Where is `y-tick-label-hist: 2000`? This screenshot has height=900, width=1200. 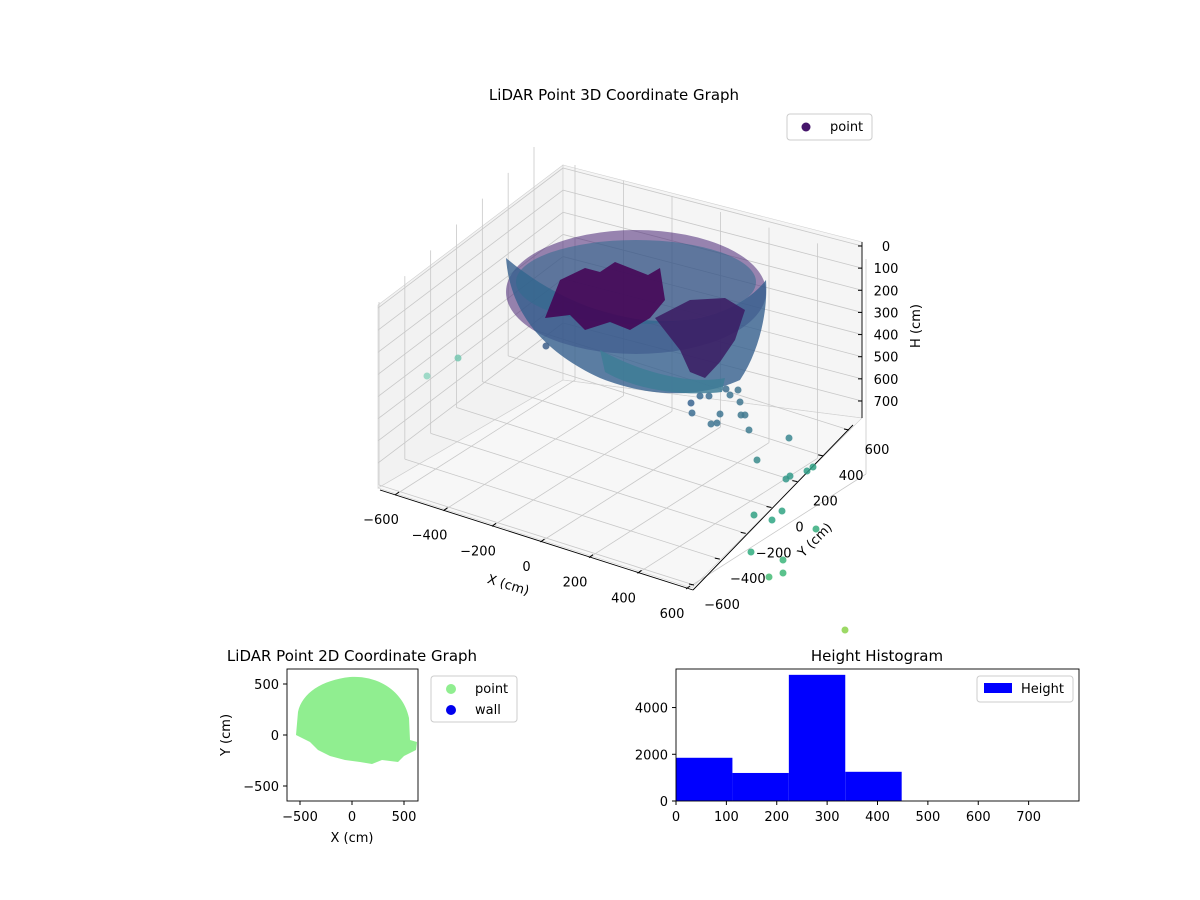
y-tick-label-hist: 2000 is located at coordinates (651, 755).